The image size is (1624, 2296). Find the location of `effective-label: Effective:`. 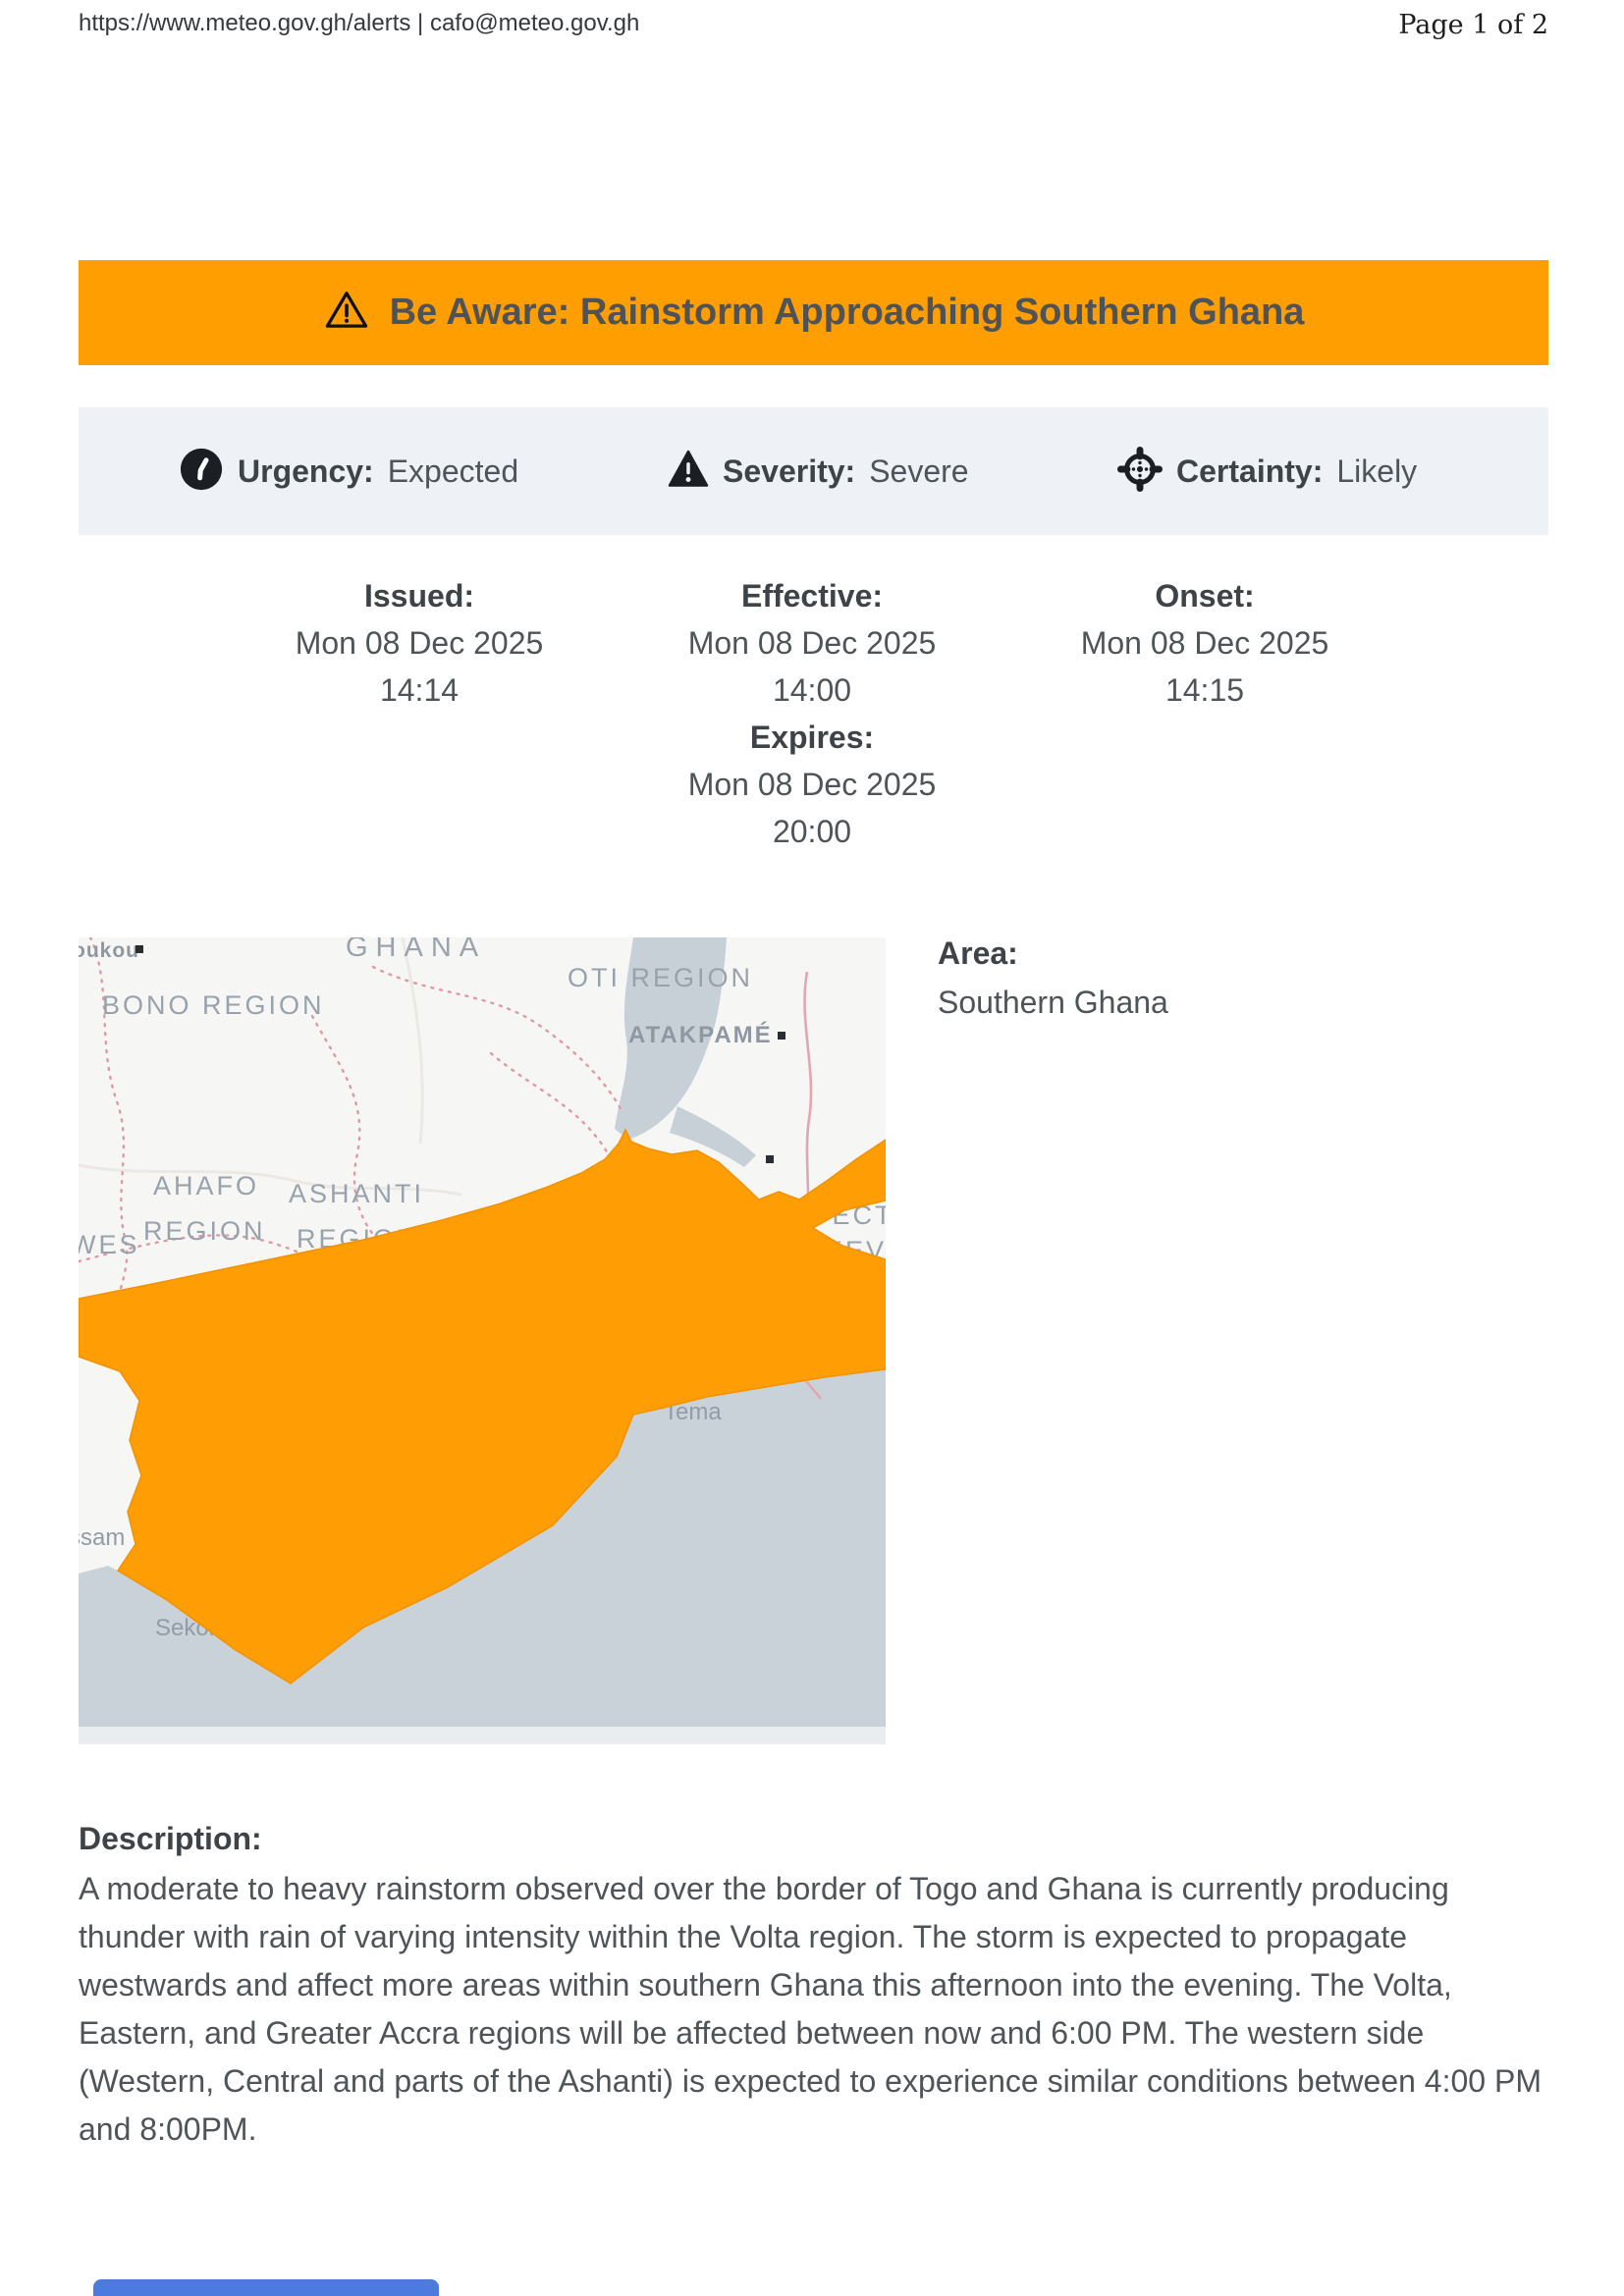

effective-label: Effective: is located at coordinates (812, 596).